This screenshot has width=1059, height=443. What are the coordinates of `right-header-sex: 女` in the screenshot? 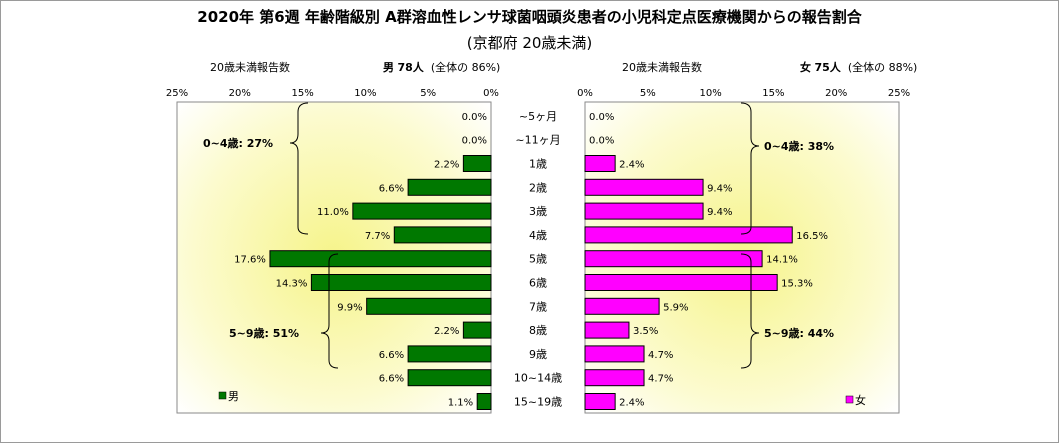 It's located at (805, 67).